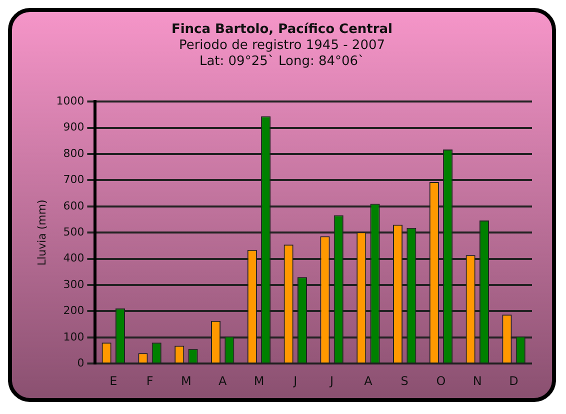 This screenshot has height=414, width=566. Describe the element at coordinates (80, 363) in the screenshot. I see `y-tick-label: 0` at that location.